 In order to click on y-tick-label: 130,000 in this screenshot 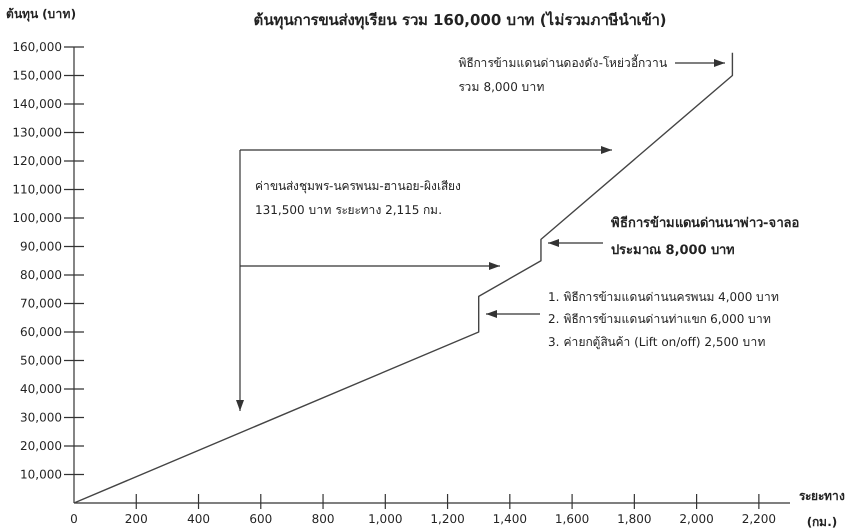, I will do `click(37, 133)`.